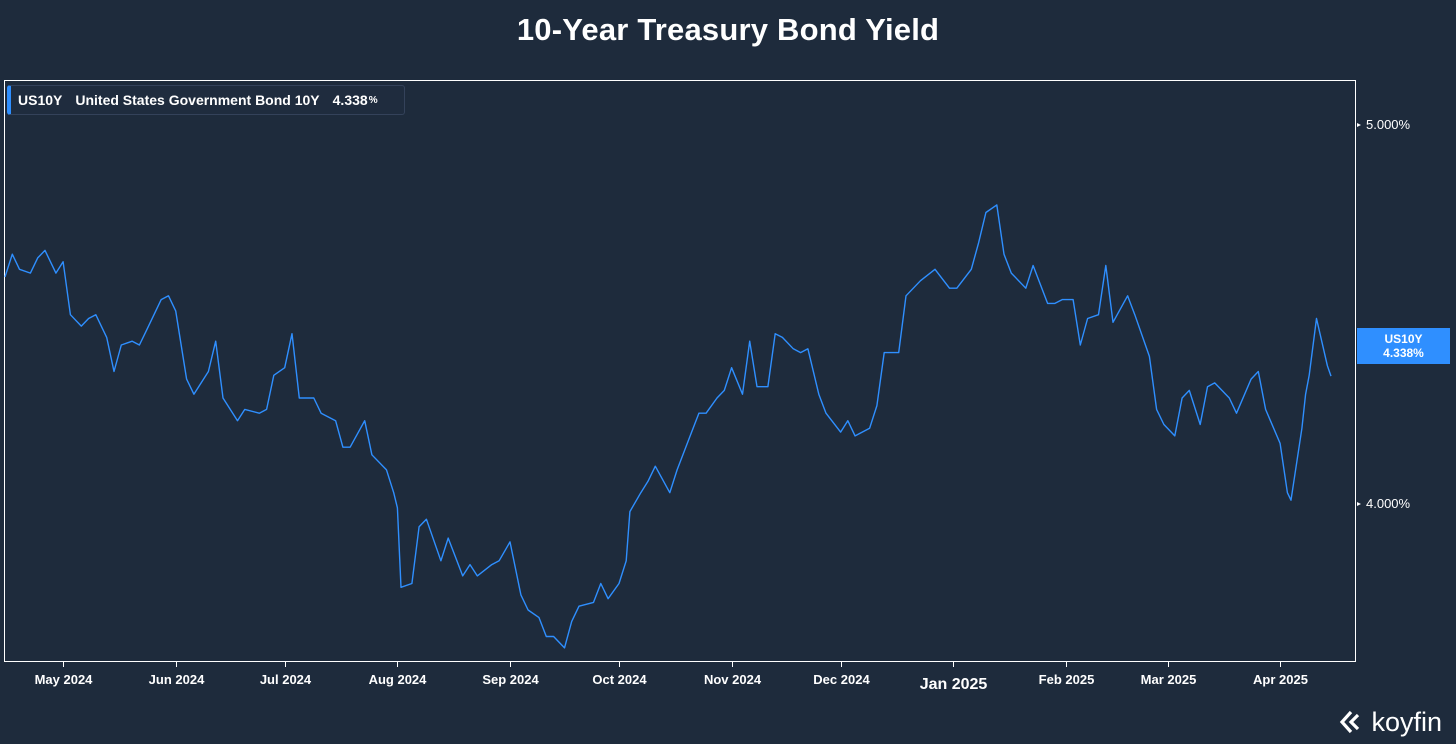 Image resolution: width=1456 pixels, height=744 pixels. Describe the element at coordinates (373, 100) in the screenshot. I see `legend-unit: %` at that location.